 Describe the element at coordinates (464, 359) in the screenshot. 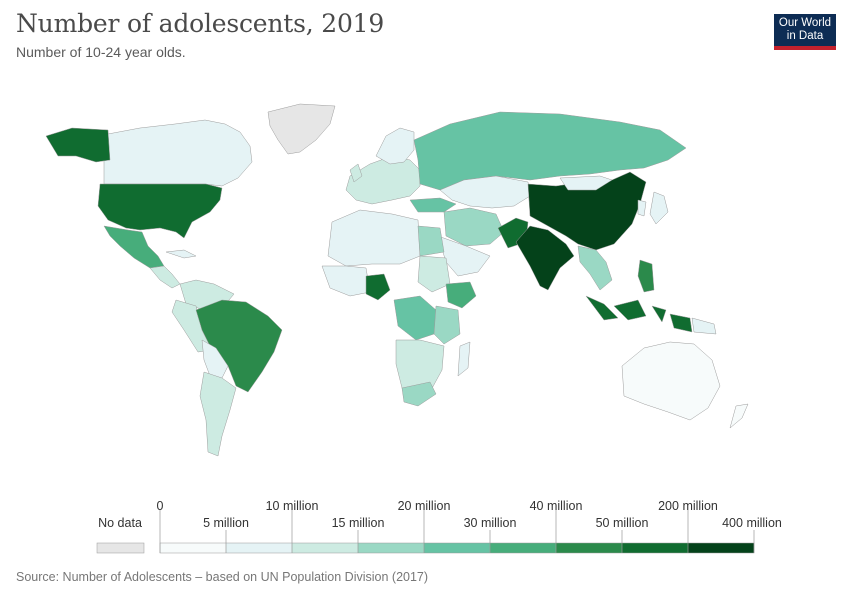

I see `country-madagascar` at that location.